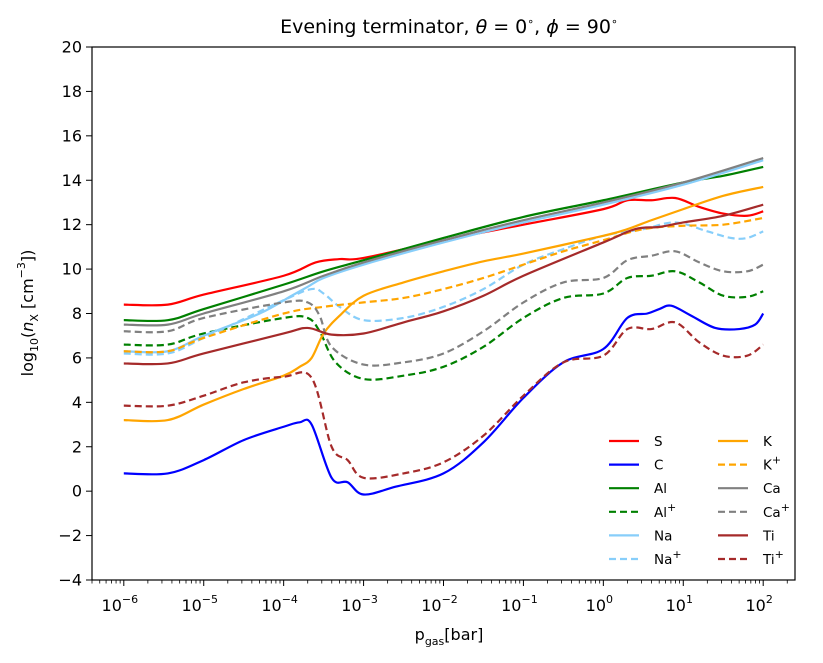 The image size is (823, 663). I want to click on y-tick-label: 6, so click(77, 357).